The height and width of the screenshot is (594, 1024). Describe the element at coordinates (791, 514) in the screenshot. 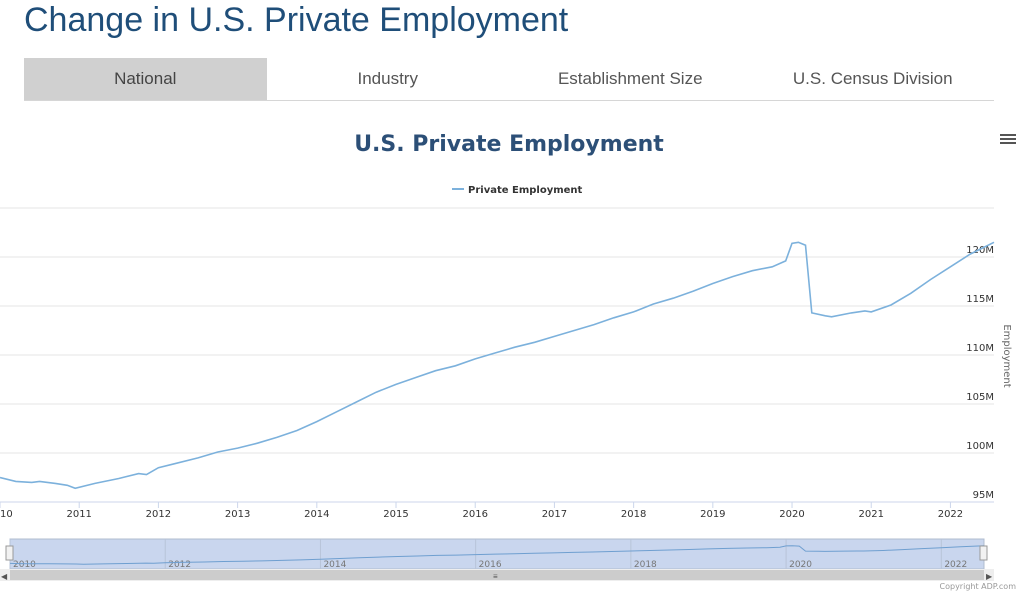

I see `x-tick-label: 2020` at that location.